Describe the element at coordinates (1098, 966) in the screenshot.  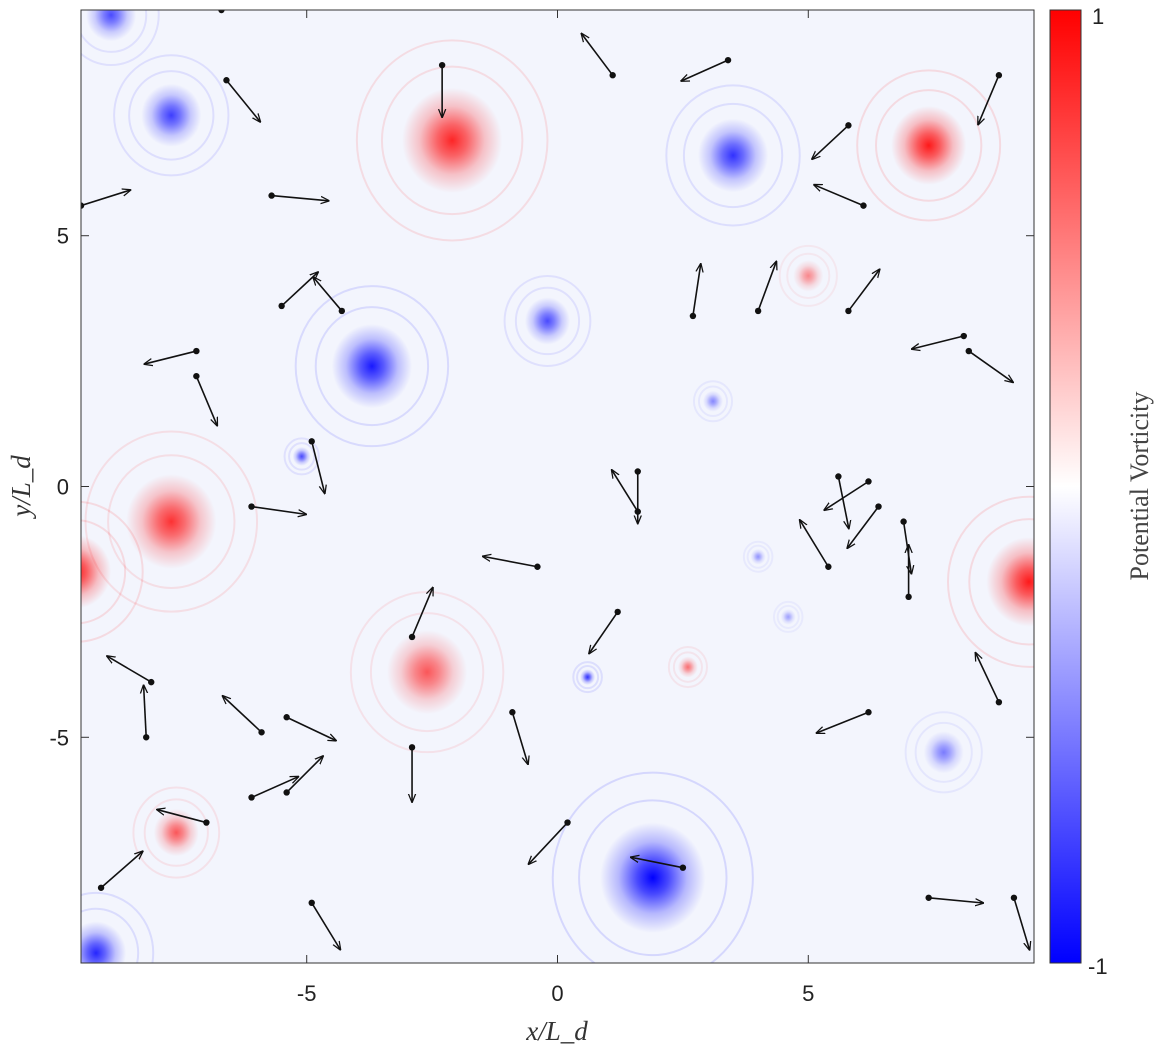
I see `colorbar-min-label: -1` at that location.